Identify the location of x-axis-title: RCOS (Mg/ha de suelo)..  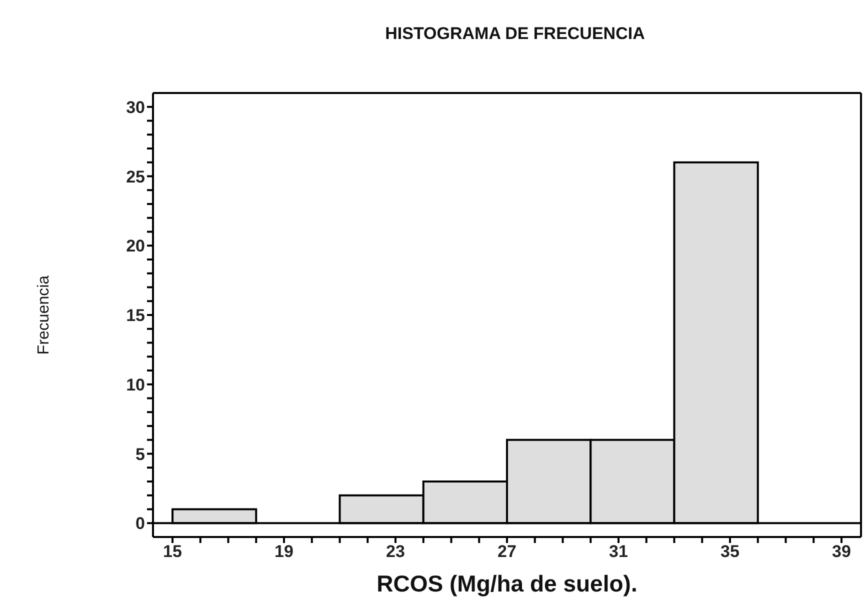
(507, 583).